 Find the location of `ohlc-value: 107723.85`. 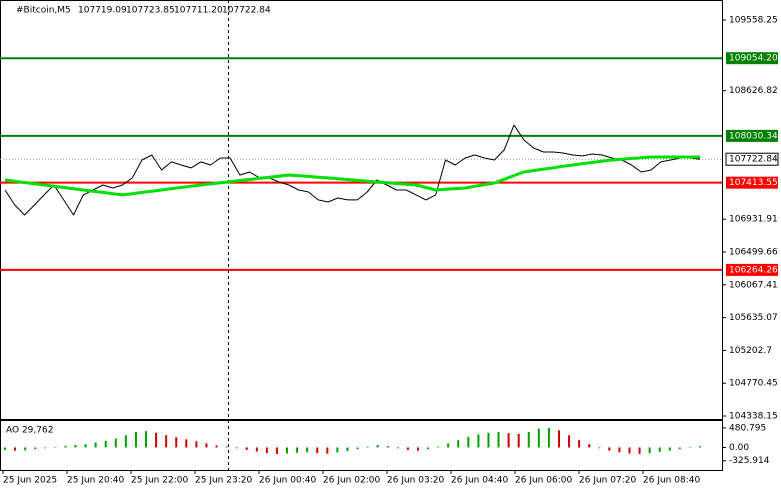

ohlc-value: 107723.85 is located at coordinates (150, 11).